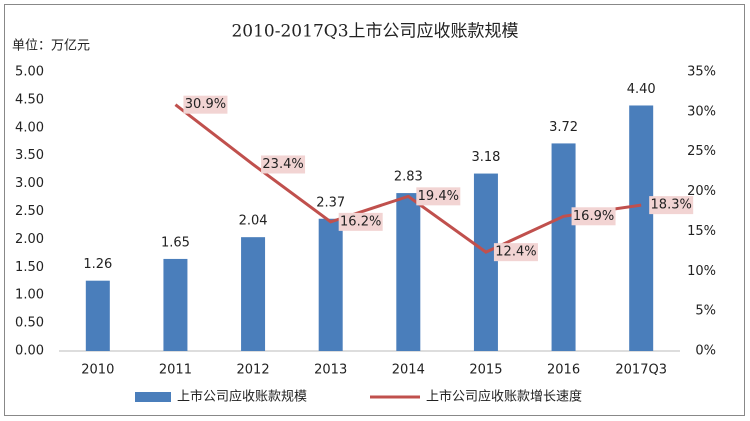  What do you see at coordinates (29, 72) in the screenshot?
I see `y-tick-label: 5.00` at bounding box center [29, 72].